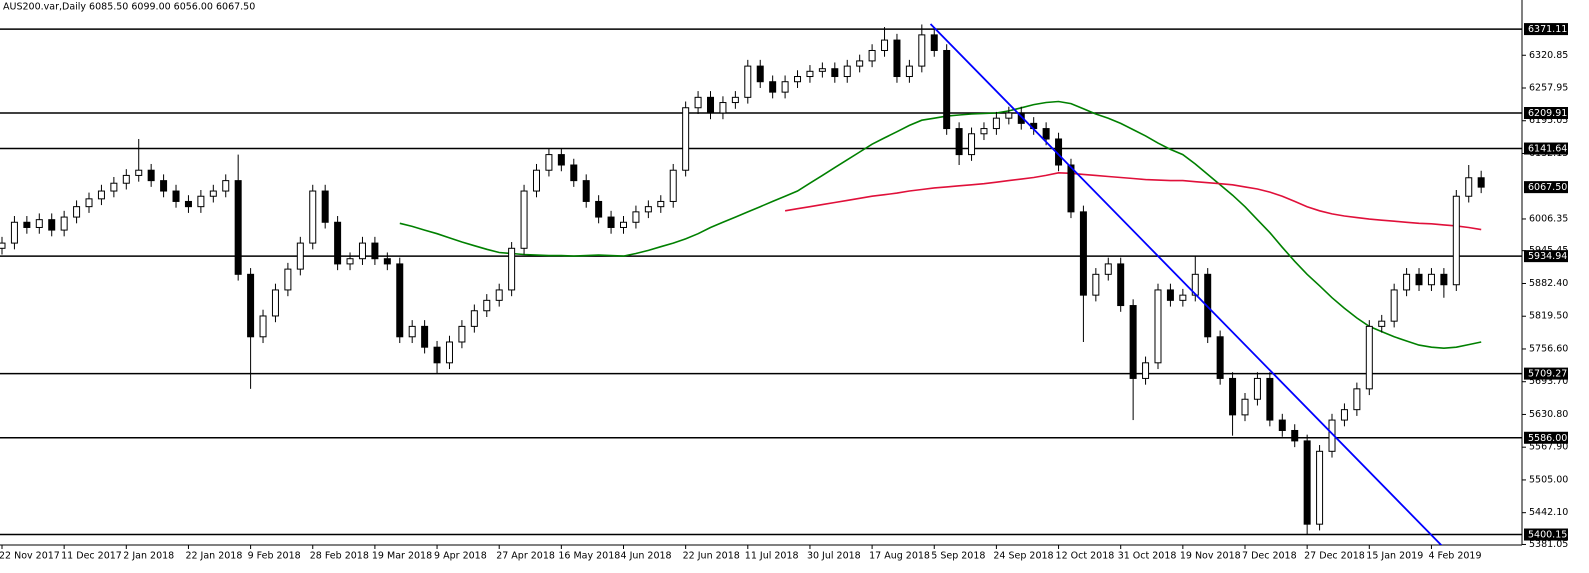 The height and width of the screenshot is (573, 1589). I want to click on y-tick-label: 6195.05, so click(1548, 120).